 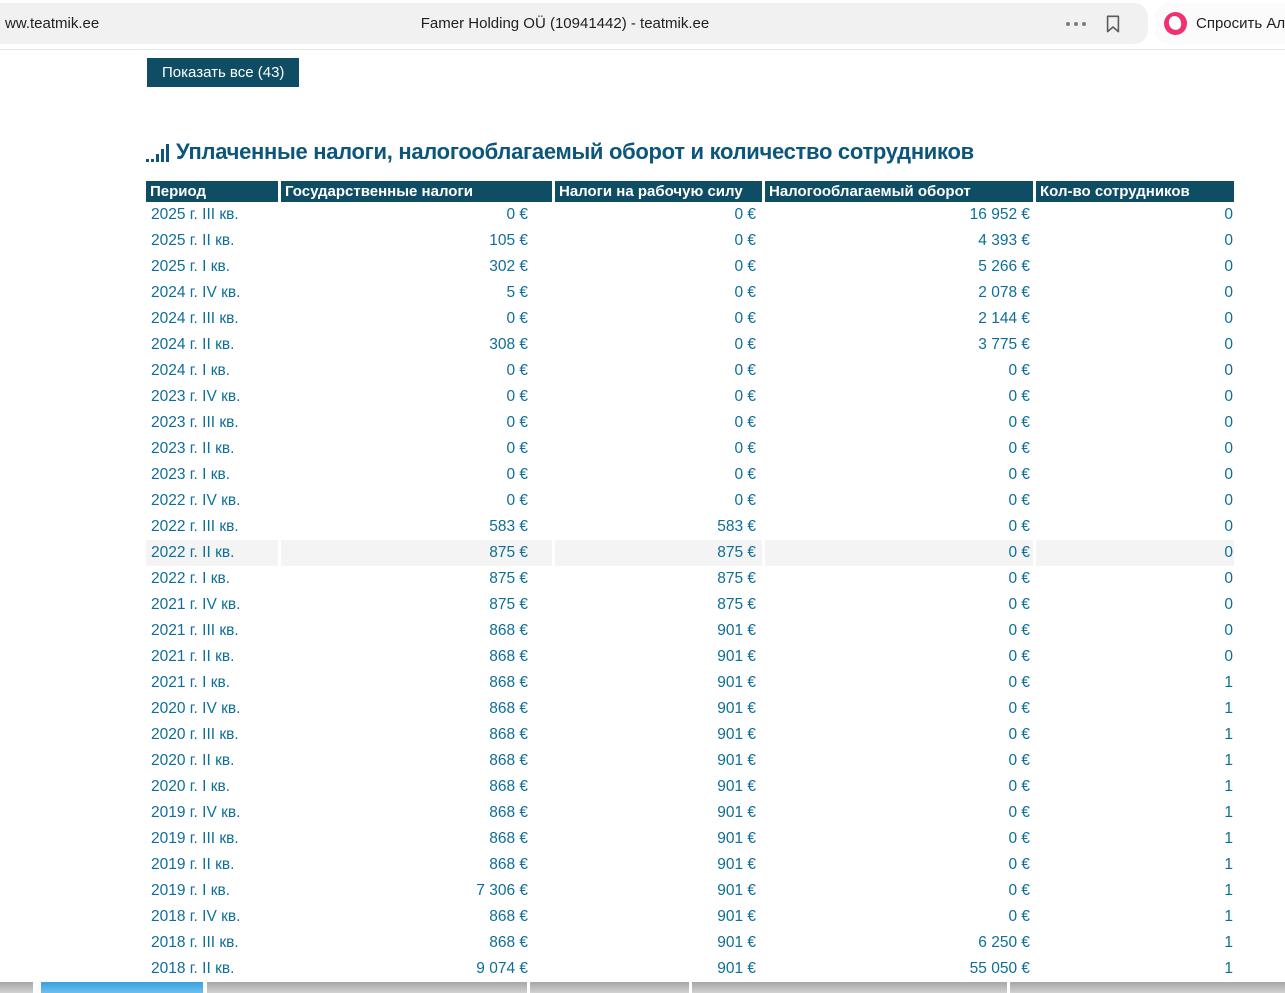 What do you see at coordinates (690, 553) in the screenshot?
I see `table-row: 2022 г. II кв. 875 €875 €0 €0` at bounding box center [690, 553].